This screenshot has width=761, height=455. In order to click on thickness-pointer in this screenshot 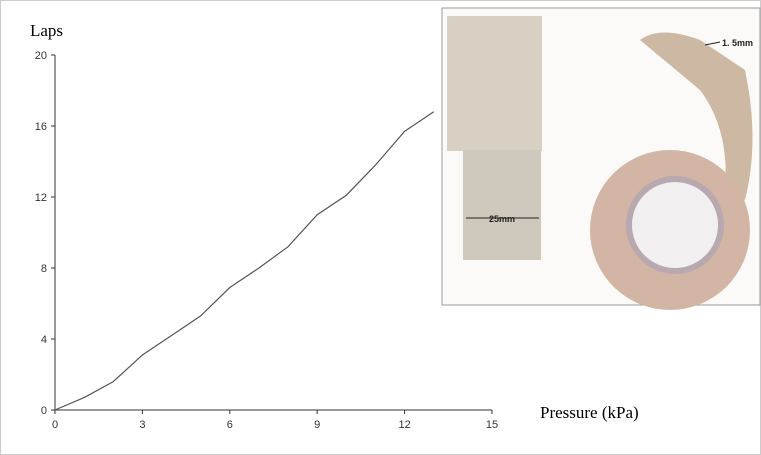, I will do `click(712, 43)`.